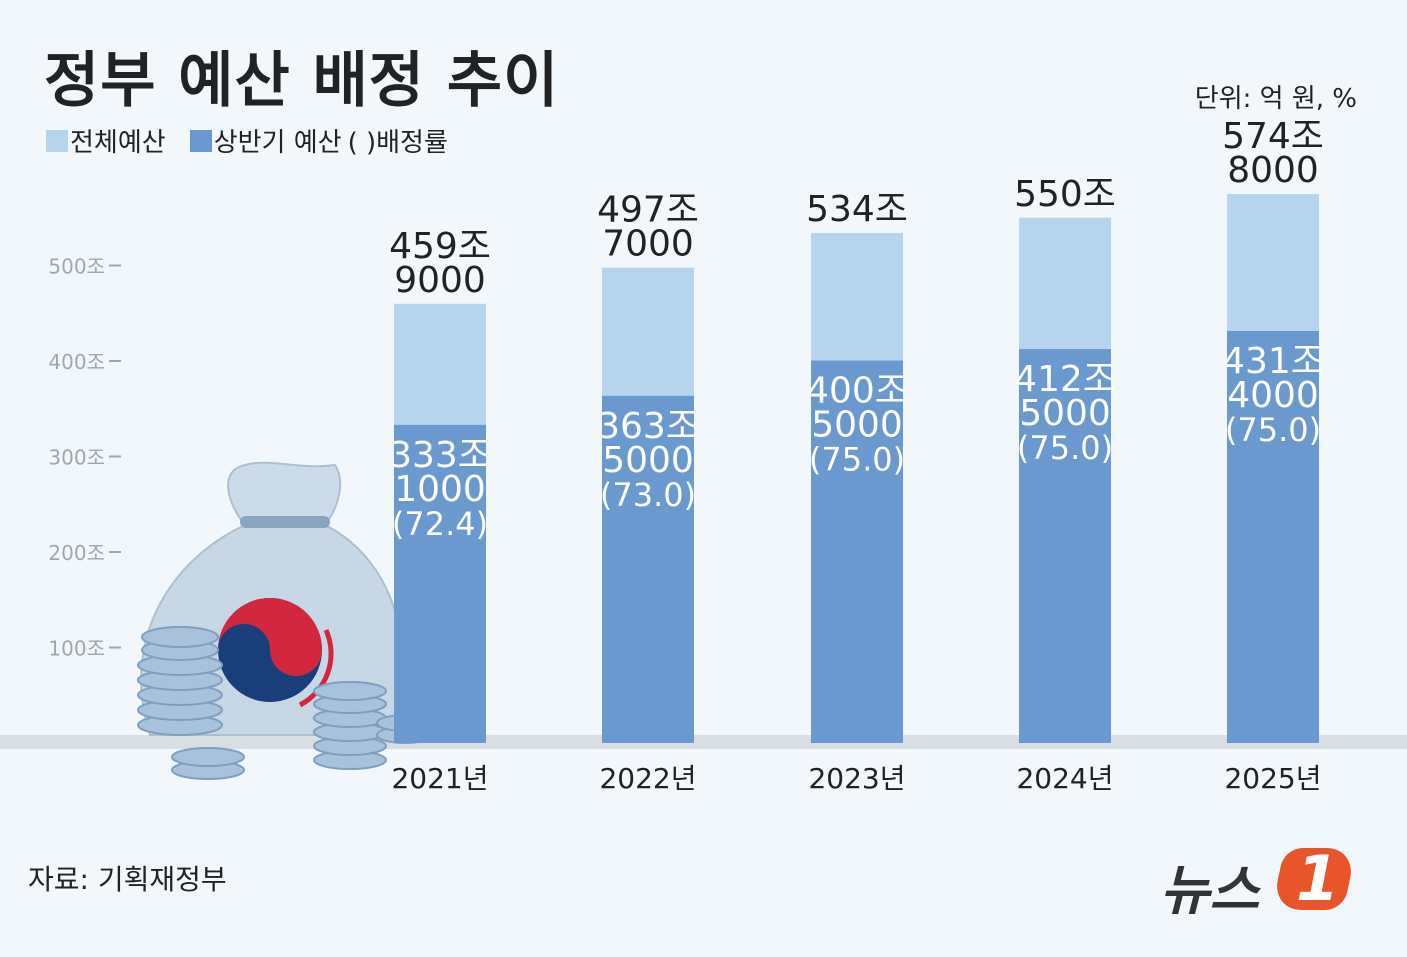  I want to click on ground-band, so click(703, 742).